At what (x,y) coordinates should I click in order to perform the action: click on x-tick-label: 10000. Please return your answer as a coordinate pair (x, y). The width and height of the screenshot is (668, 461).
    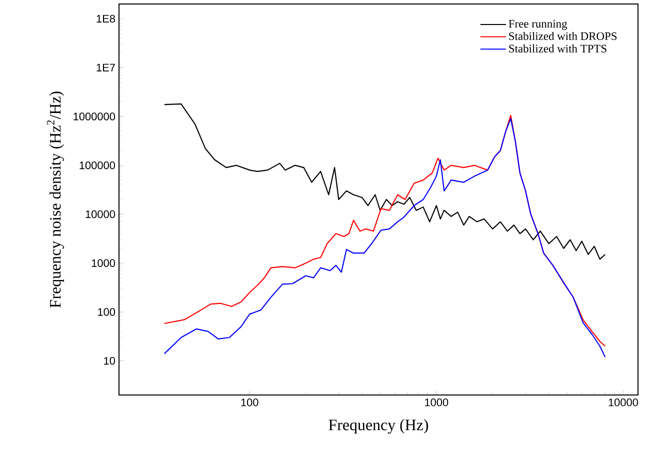
    Looking at the image, I should click on (623, 402).